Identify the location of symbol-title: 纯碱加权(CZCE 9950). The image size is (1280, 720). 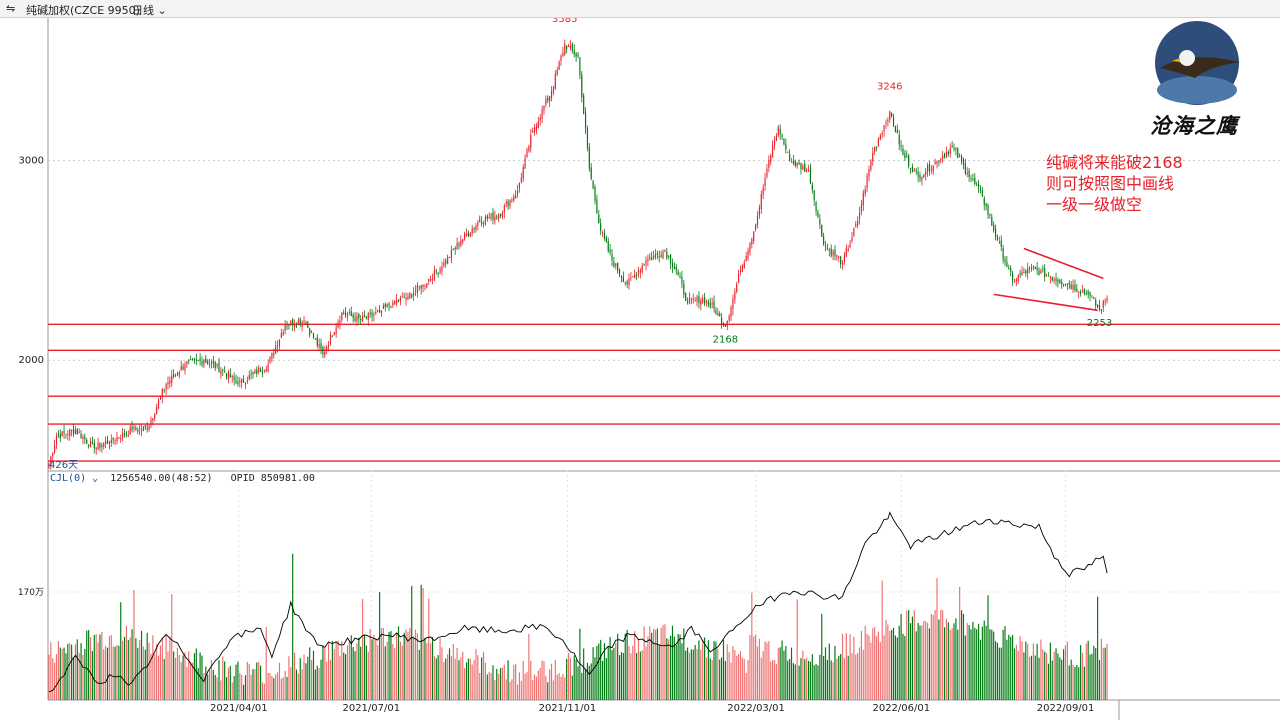
(83, 10).